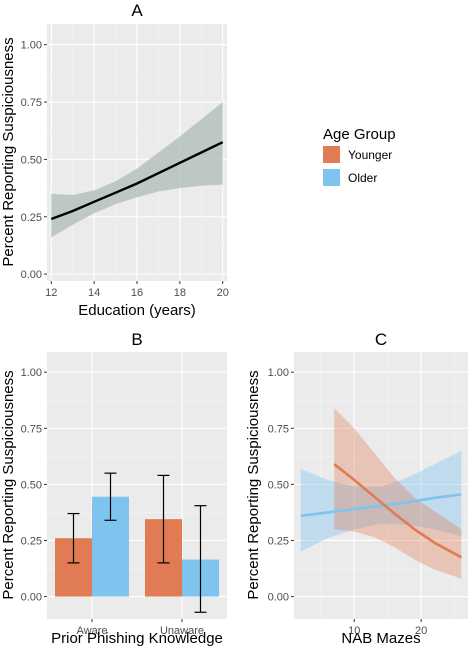 The height and width of the screenshot is (647, 474). I want to click on legend-label-younger: Younger, so click(370, 155).